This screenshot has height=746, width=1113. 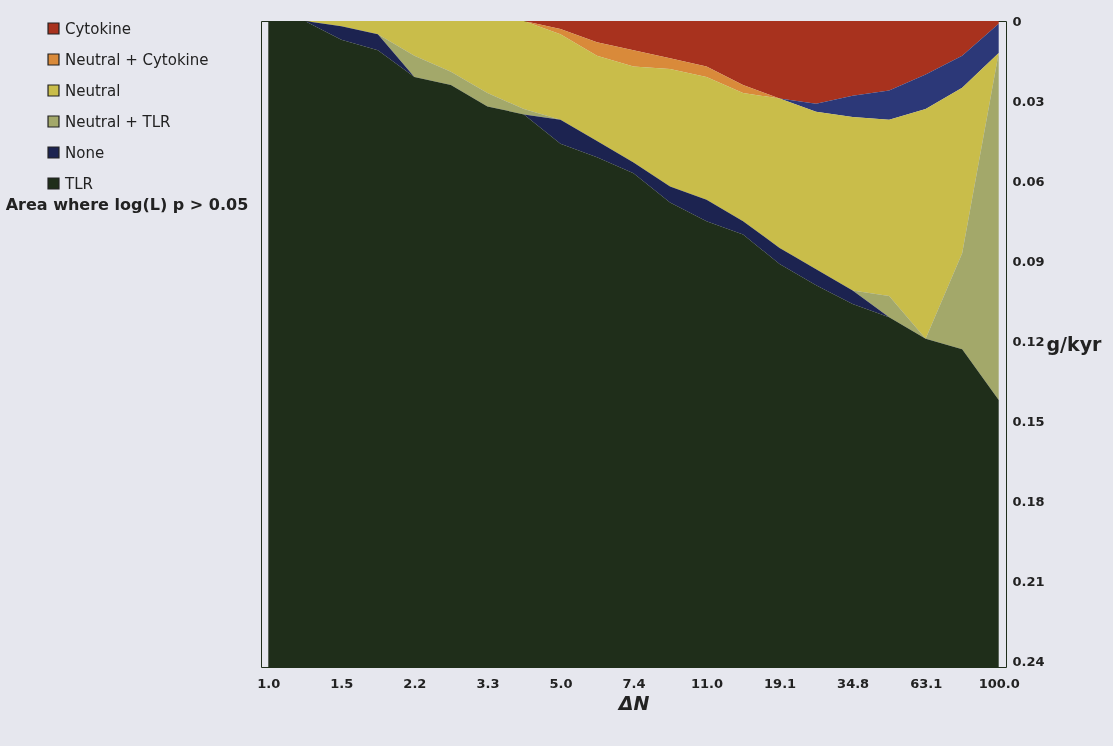 I want to click on y-tick-label: 0.21, so click(x=1028, y=582).